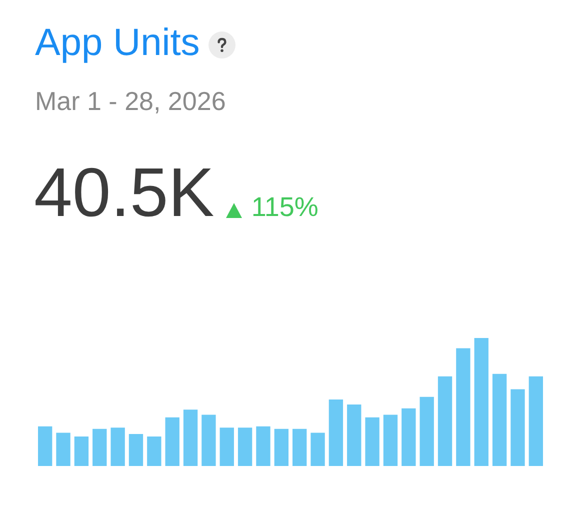  What do you see at coordinates (117, 43) in the screenshot?
I see `chart-title: App Units` at bounding box center [117, 43].